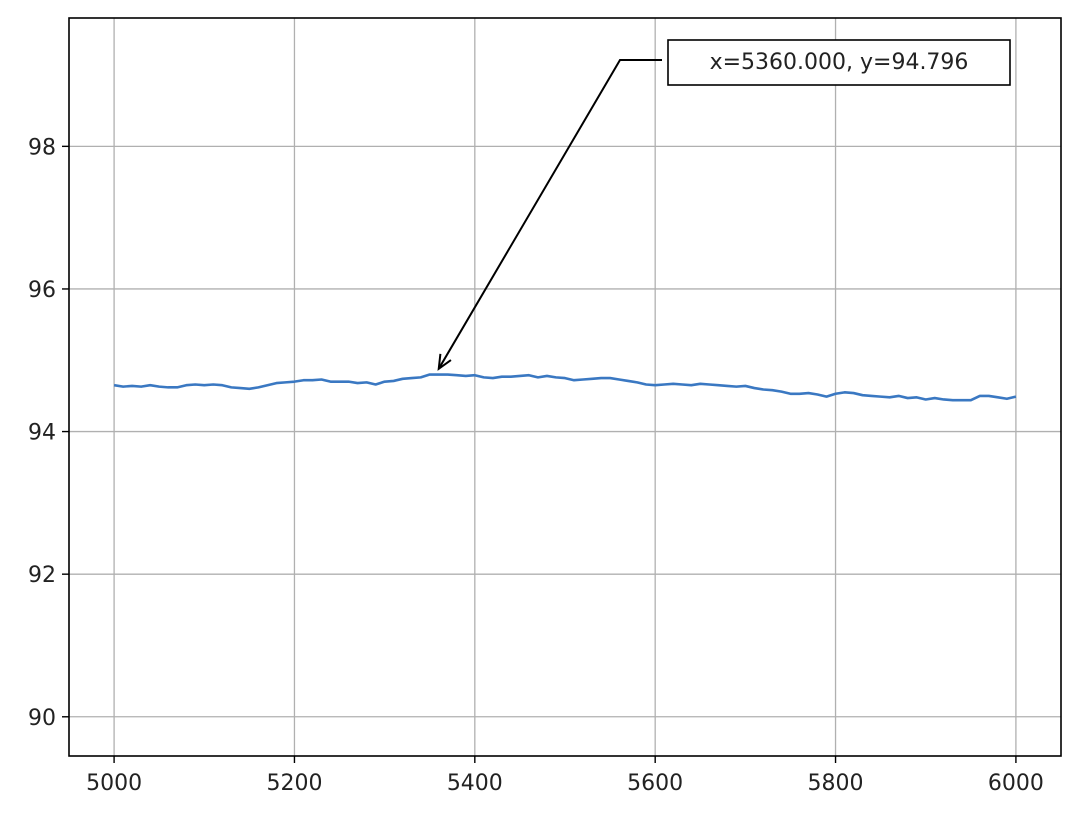 The height and width of the screenshot is (817, 1078). What do you see at coordinates (114, 783) in the screenshot?
I see `x-tick-label: 5000` at bounding box center [114, 783].